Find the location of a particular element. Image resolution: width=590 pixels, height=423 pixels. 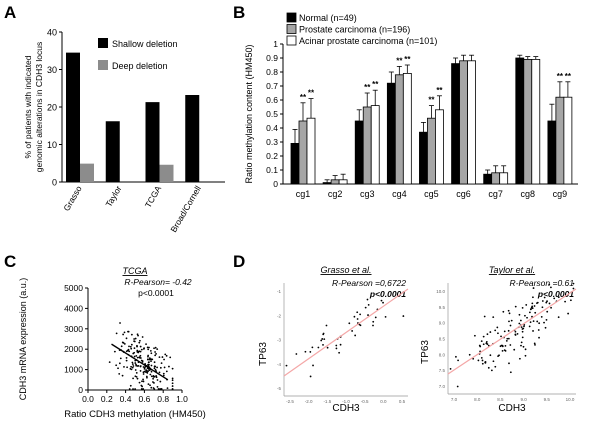

b-y-tick-label: 0.8 is located at coordinates (272, 72).